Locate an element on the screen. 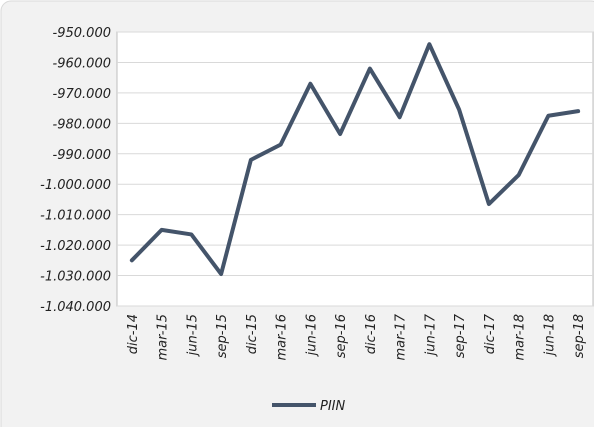 This screenshot has width=594, height=427. x-tick-label: dic-14 is located at coordinates (133, 334).